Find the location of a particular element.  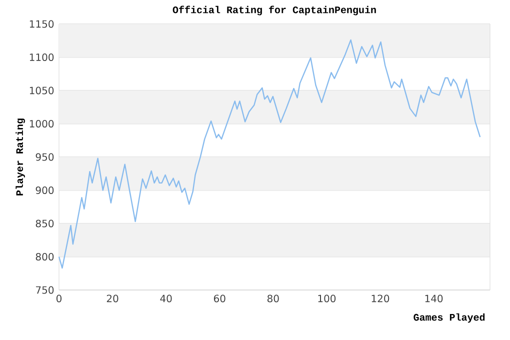

y-tick-label: 1100 is located at coordinates (42, 57).